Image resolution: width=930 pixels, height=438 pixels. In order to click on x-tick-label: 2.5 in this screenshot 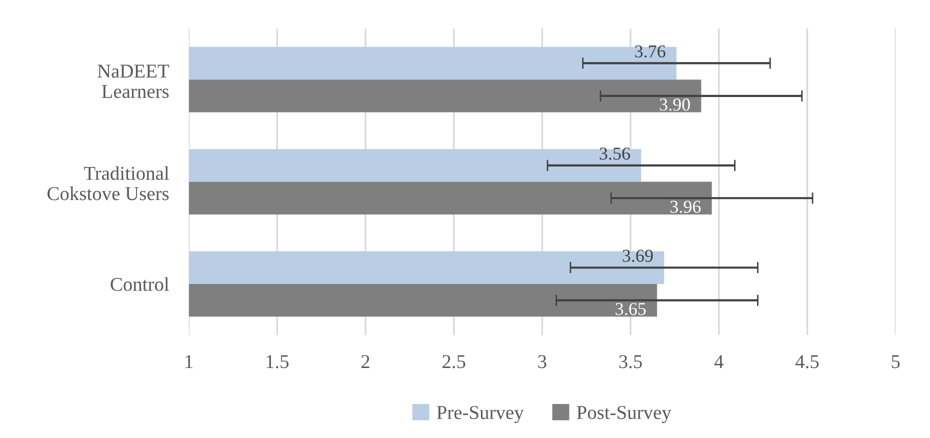, I will do `click(454, 361)`.